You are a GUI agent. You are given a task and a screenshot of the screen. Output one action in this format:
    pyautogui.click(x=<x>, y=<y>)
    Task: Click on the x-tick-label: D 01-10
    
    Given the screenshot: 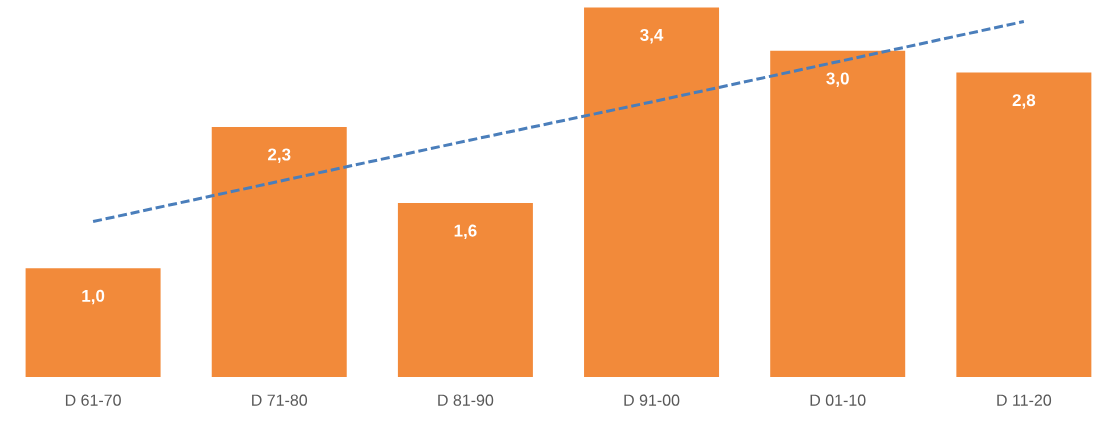 What is the action you would take?
    pyautogui.click(x=838, y=400)
    